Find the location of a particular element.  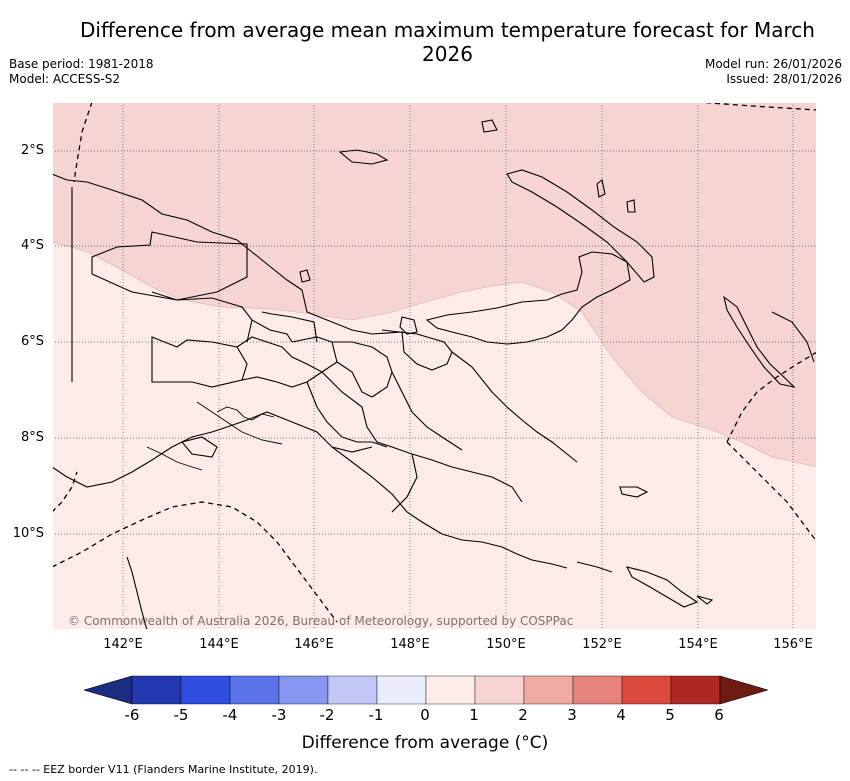

bougainville-coast is located at coordinates (759, 341).